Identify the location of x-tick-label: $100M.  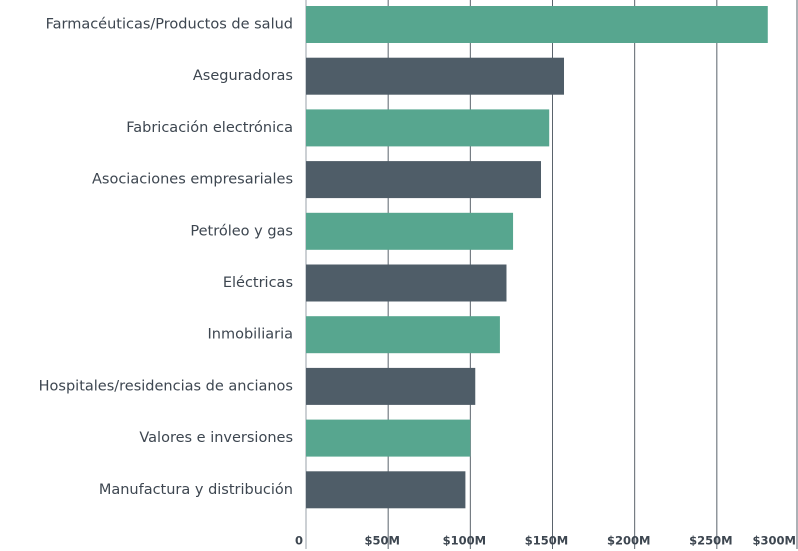
(464, 541).